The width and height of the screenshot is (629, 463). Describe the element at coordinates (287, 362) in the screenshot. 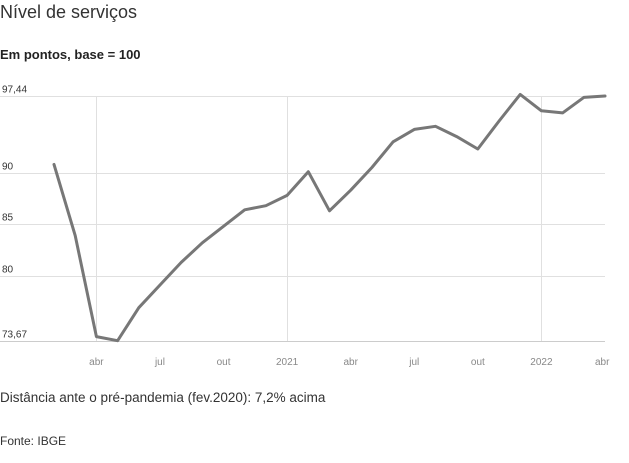

I see `x-tick-label: 2021` at that location.